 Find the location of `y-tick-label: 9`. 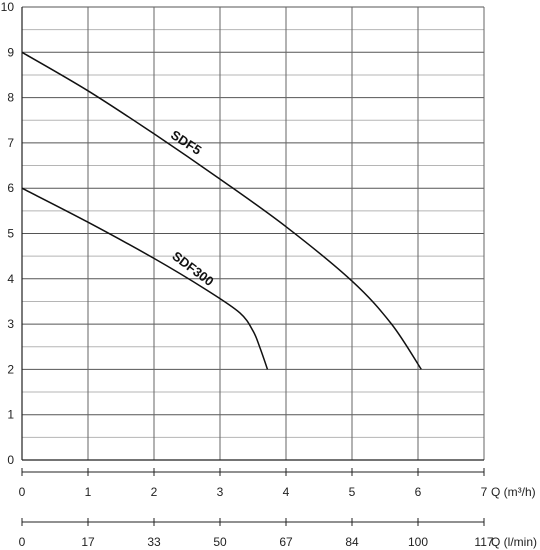

y-tick-label: 9 is located at coordinates (10, 52).